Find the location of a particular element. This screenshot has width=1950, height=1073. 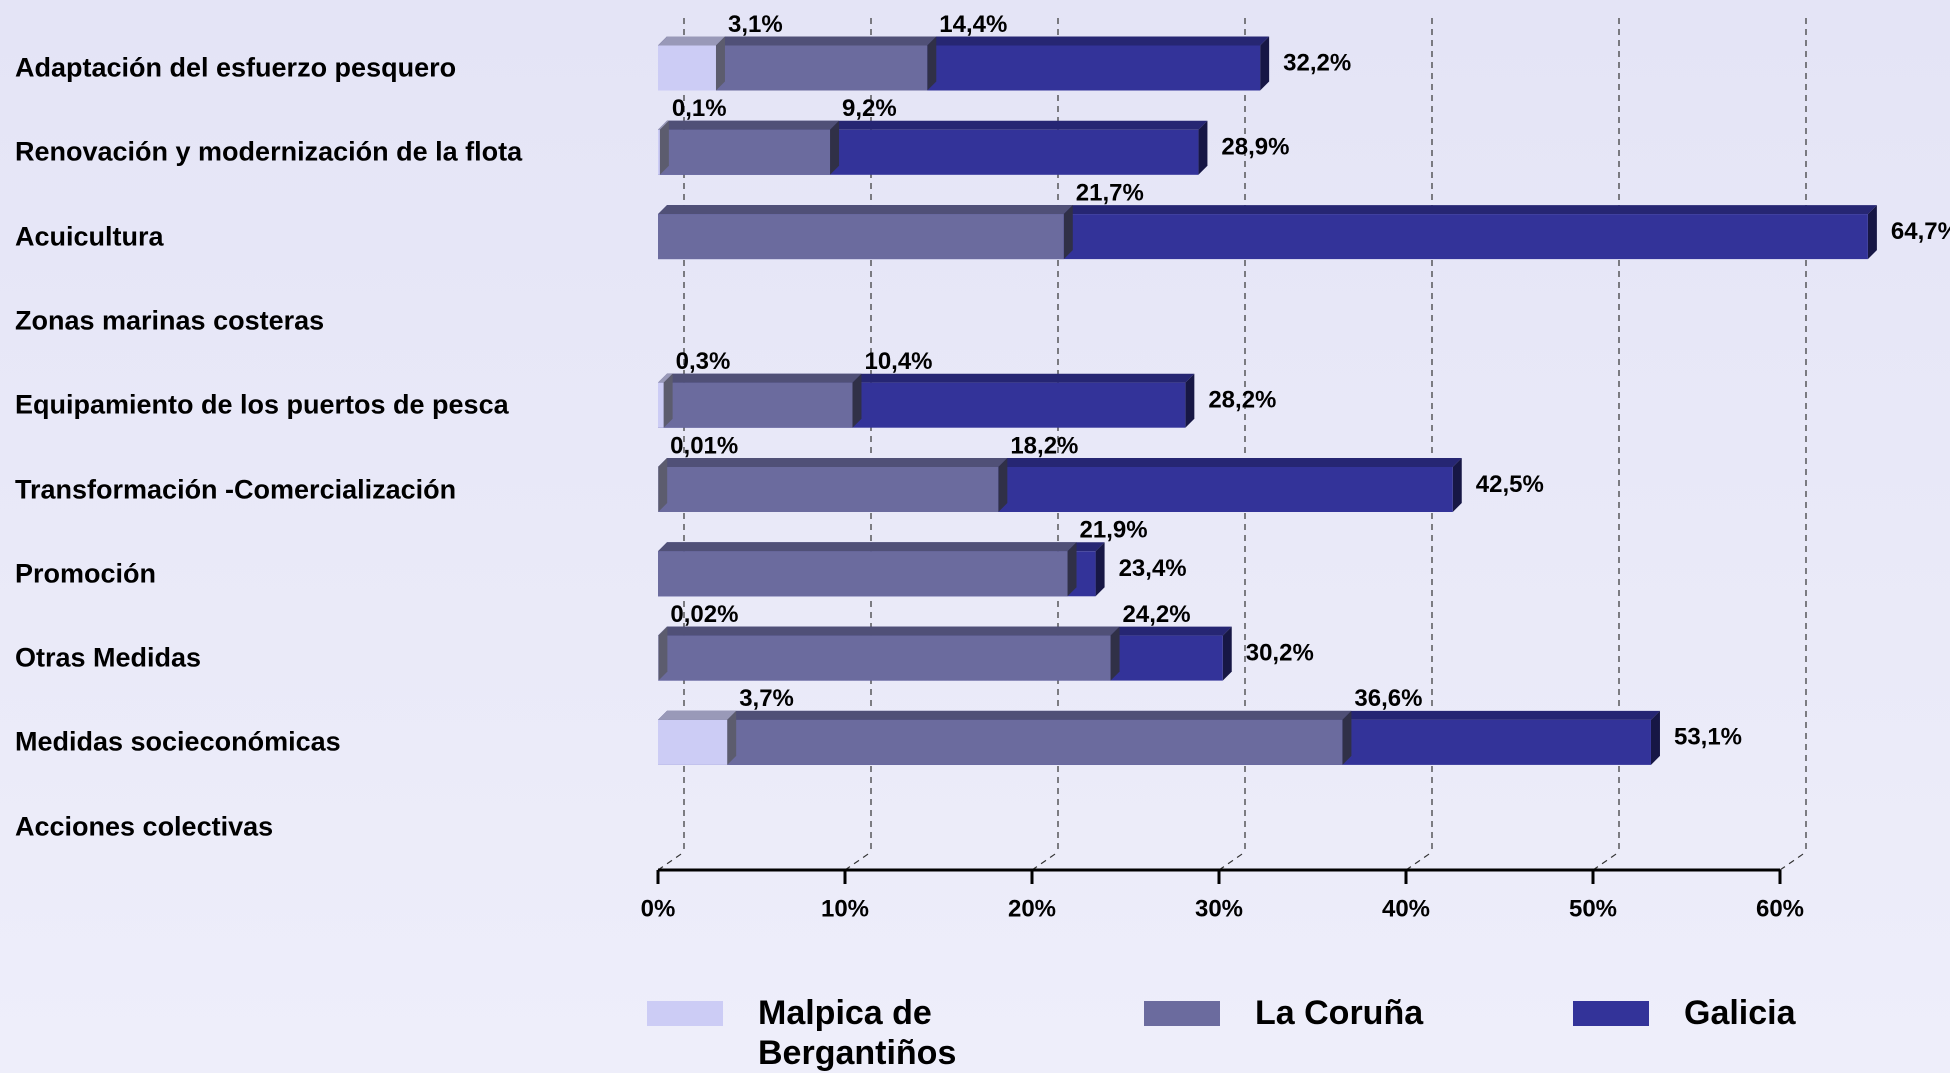

value-label: 21,7% is located at coordinates (1110, 192).